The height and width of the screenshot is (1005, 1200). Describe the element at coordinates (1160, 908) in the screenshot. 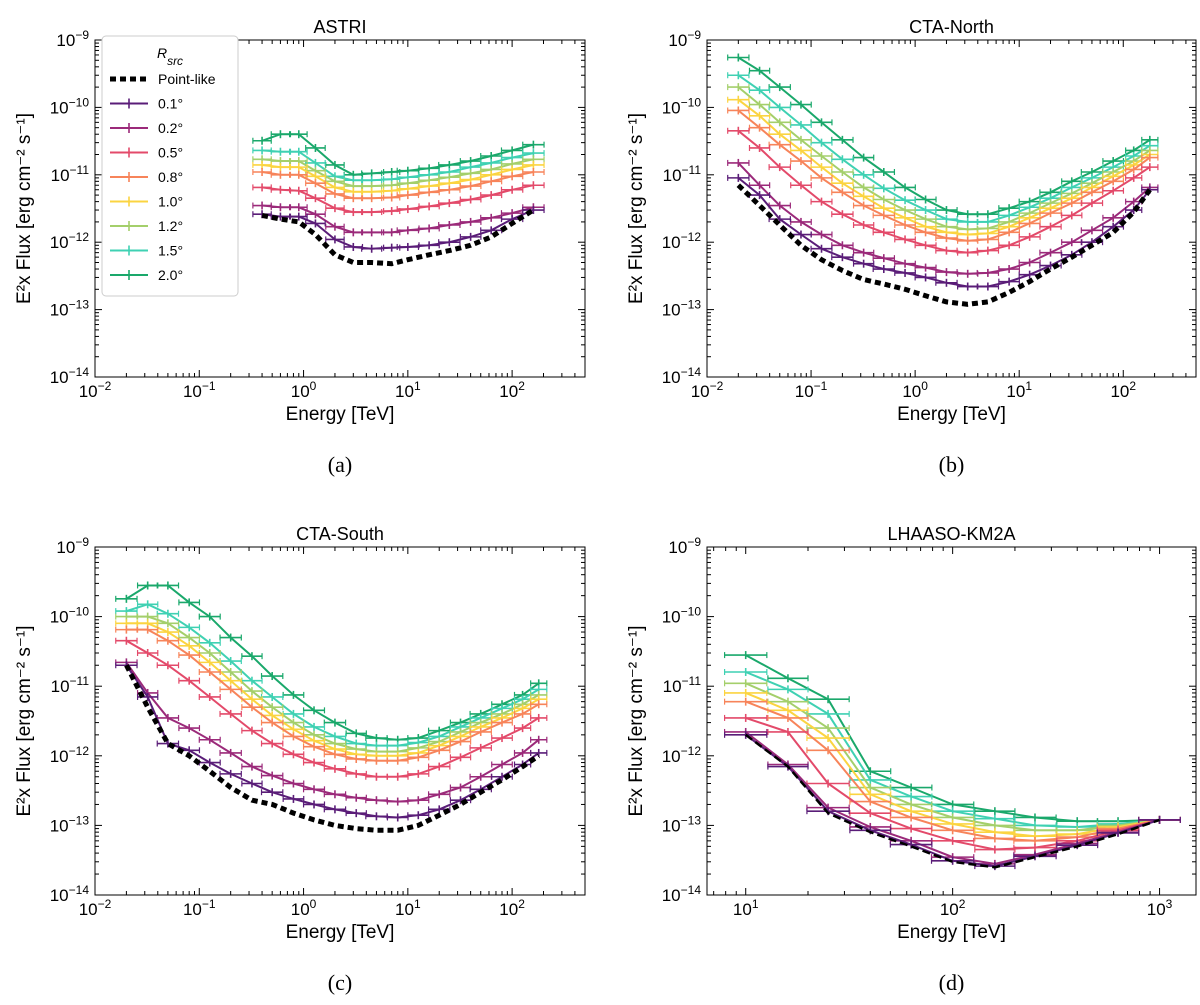

I see `x-tick-label: 10³` at that location.